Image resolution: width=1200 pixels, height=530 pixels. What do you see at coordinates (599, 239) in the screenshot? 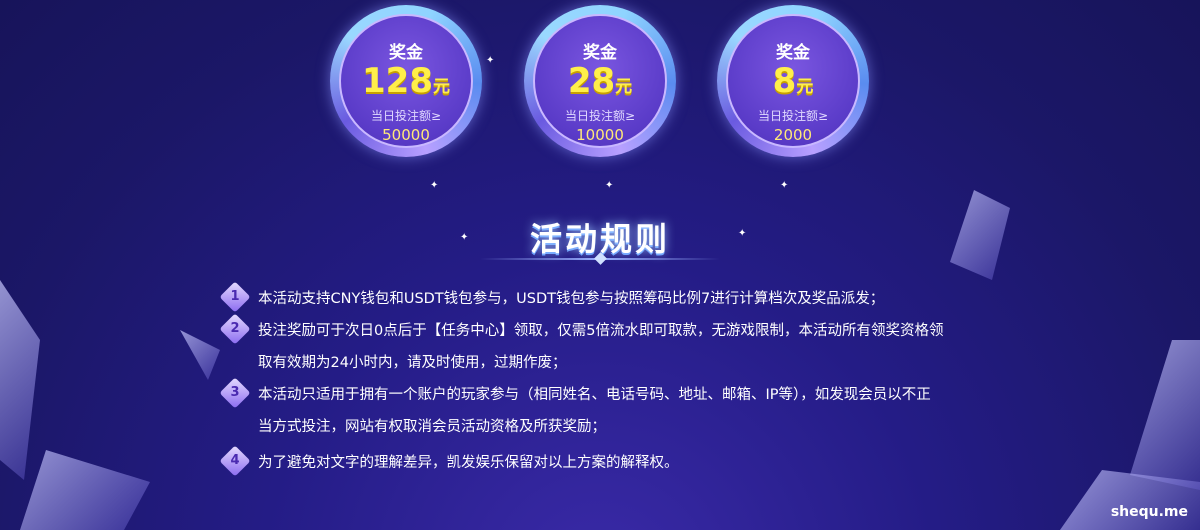
I see `rules-title: 活动规则` at bounding box center [599, 239].